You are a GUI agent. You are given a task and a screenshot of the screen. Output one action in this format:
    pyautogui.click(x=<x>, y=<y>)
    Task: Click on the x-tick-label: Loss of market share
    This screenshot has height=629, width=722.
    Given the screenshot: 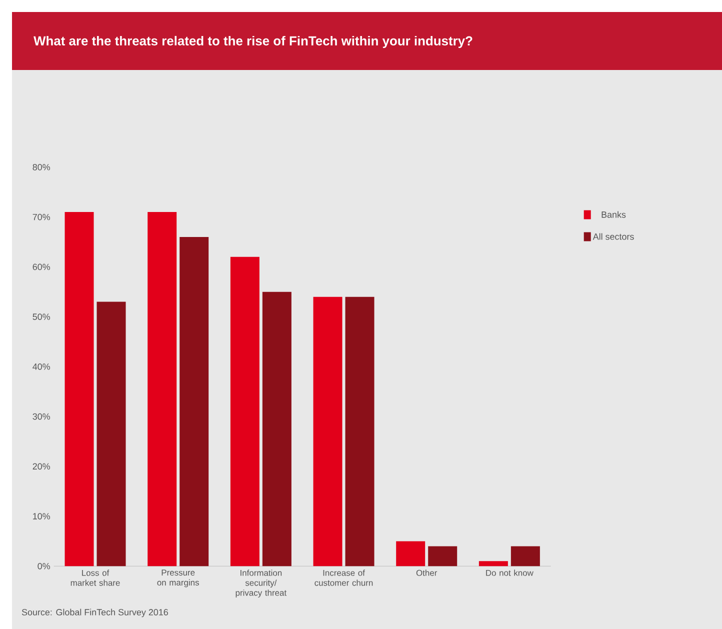 What is the action you would take?
    pyautogui.click(x=95, y=578)
    